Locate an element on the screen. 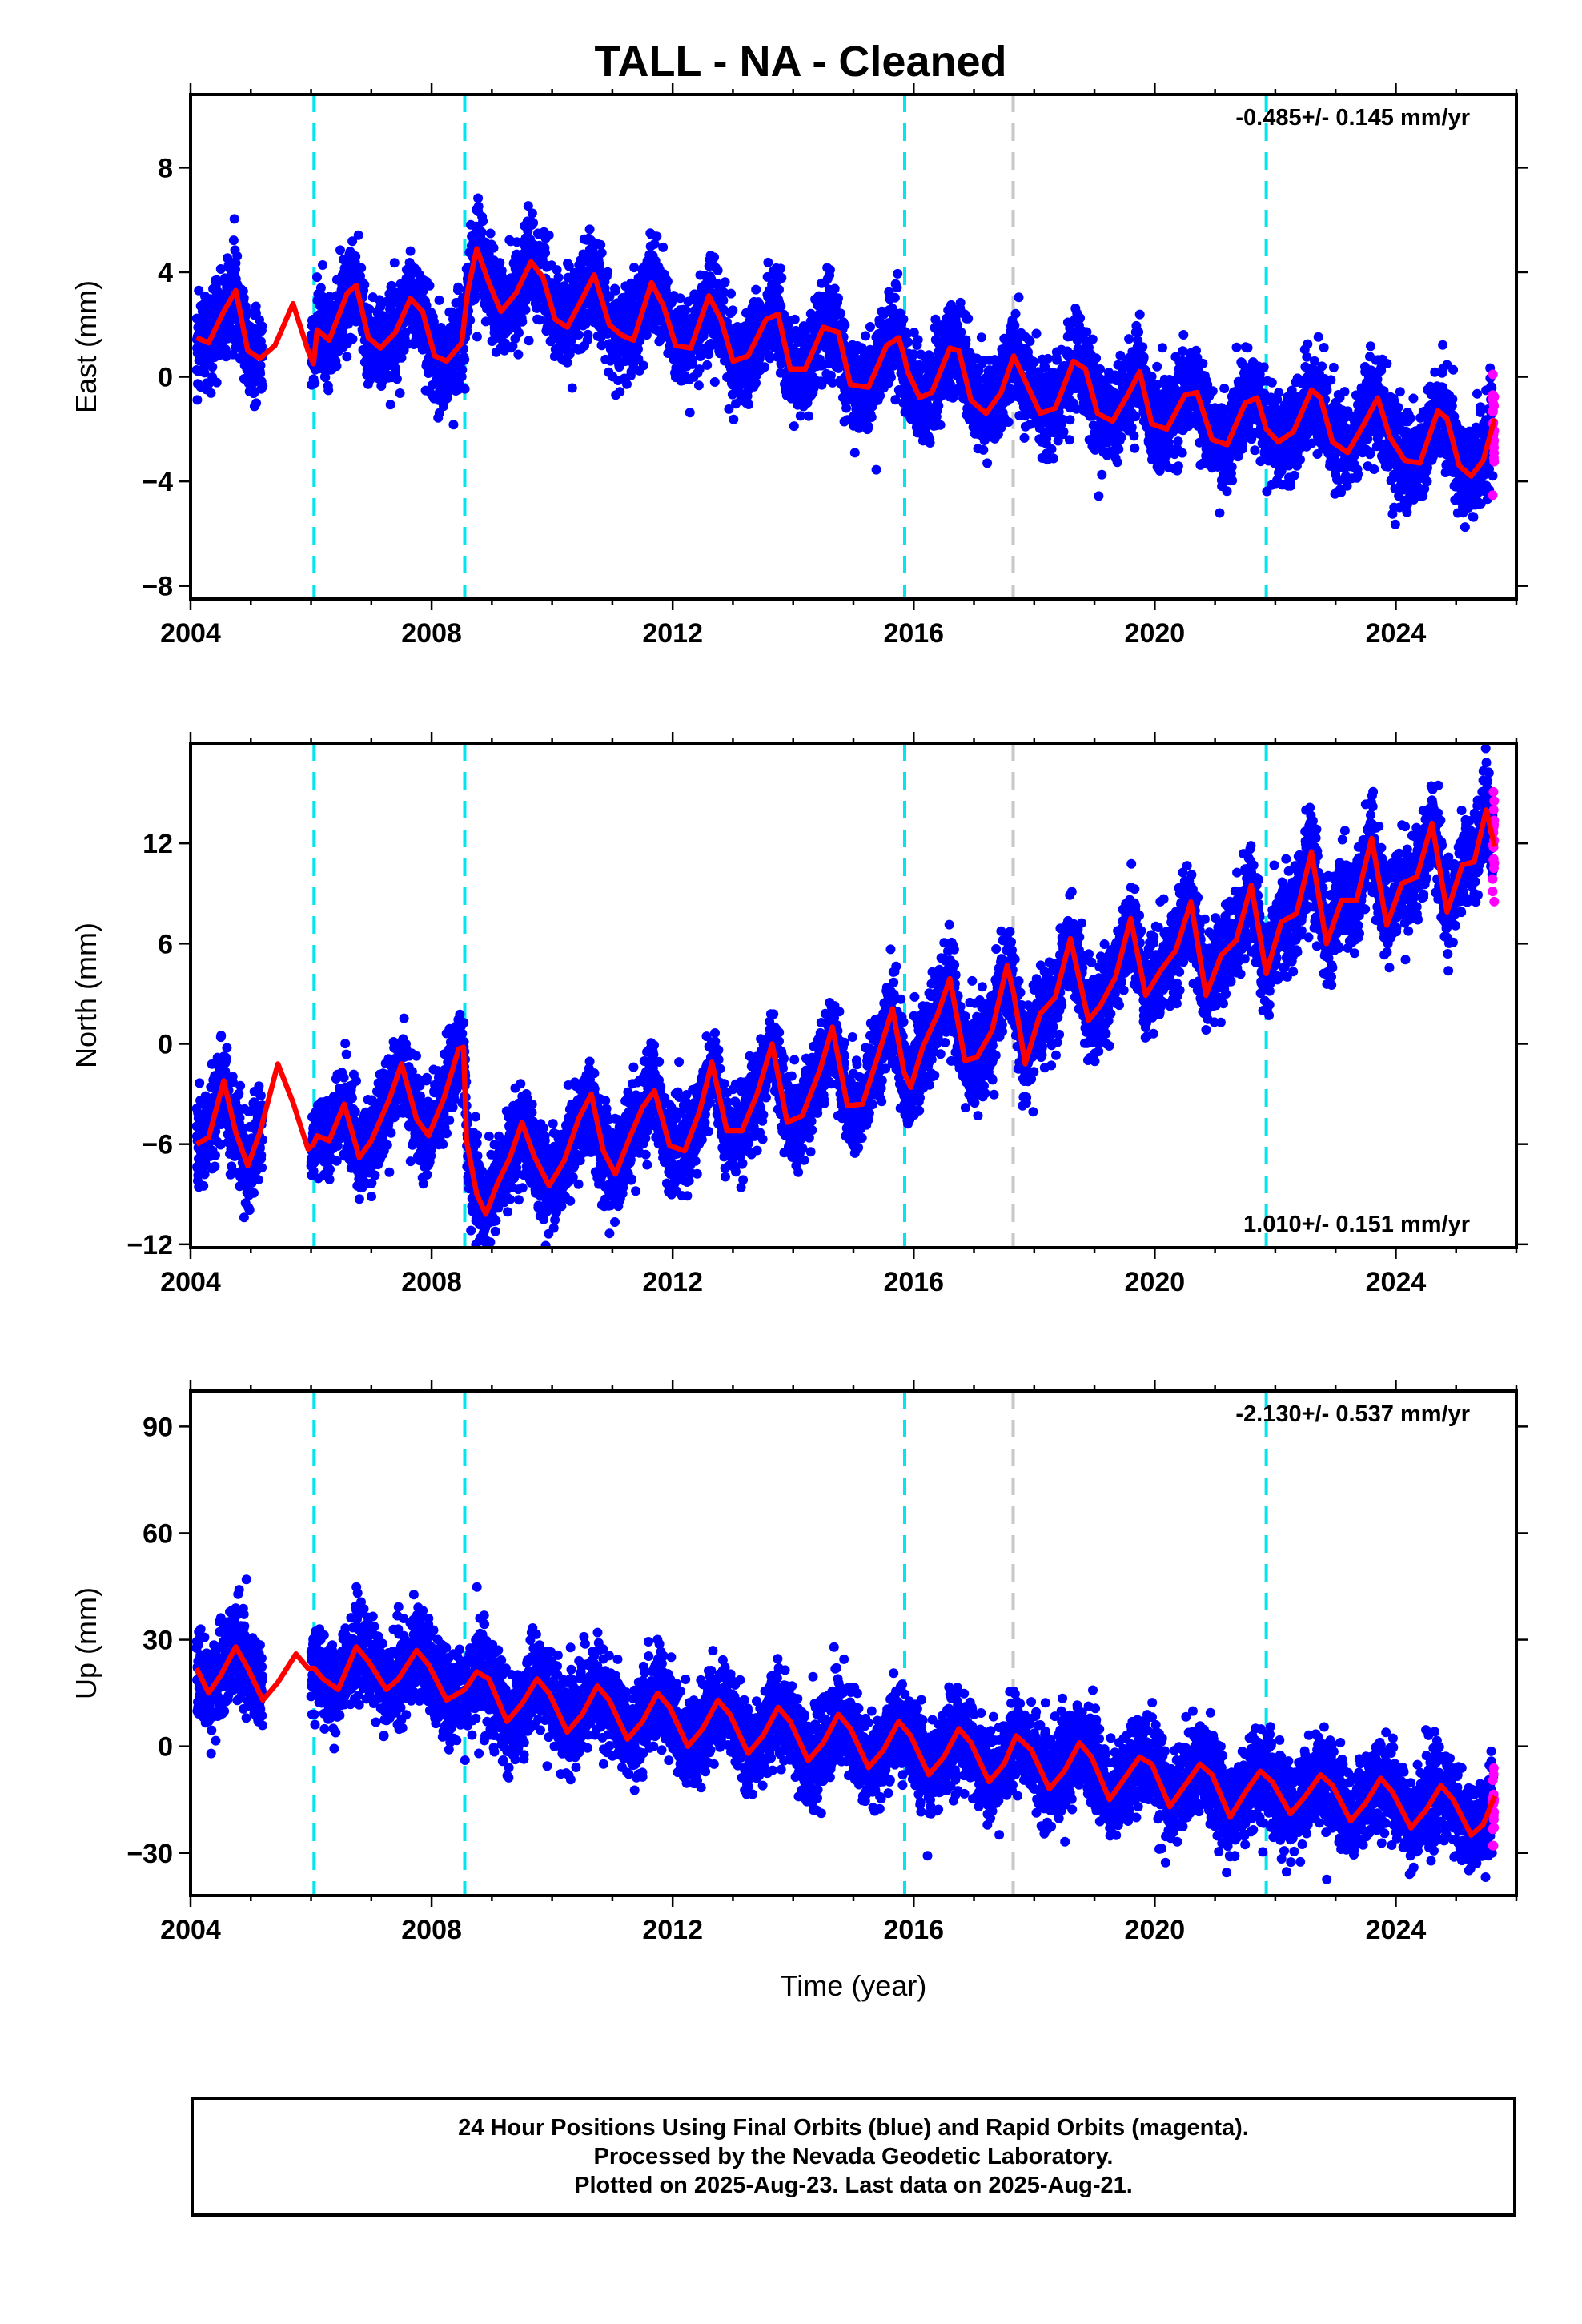  y-axis-label-east: East (mm) is located at coordinates (86, 346).